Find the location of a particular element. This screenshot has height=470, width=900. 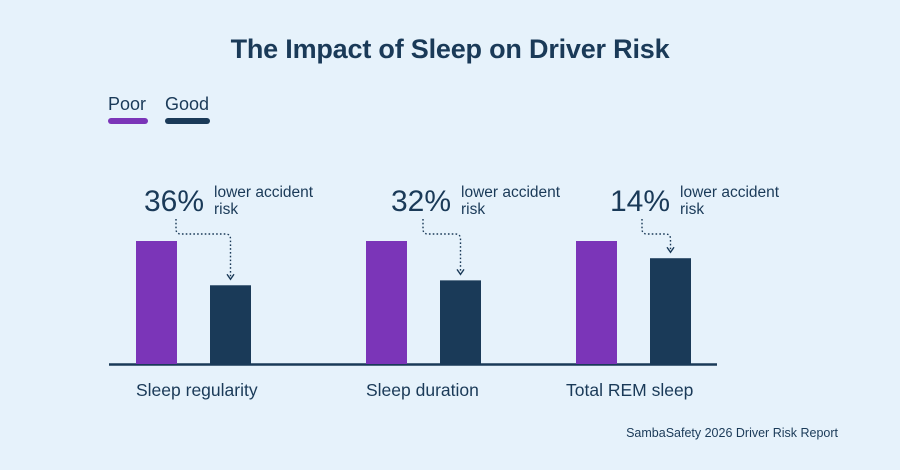

annotation-value-2: 32% is located at coordinates (421, 201).